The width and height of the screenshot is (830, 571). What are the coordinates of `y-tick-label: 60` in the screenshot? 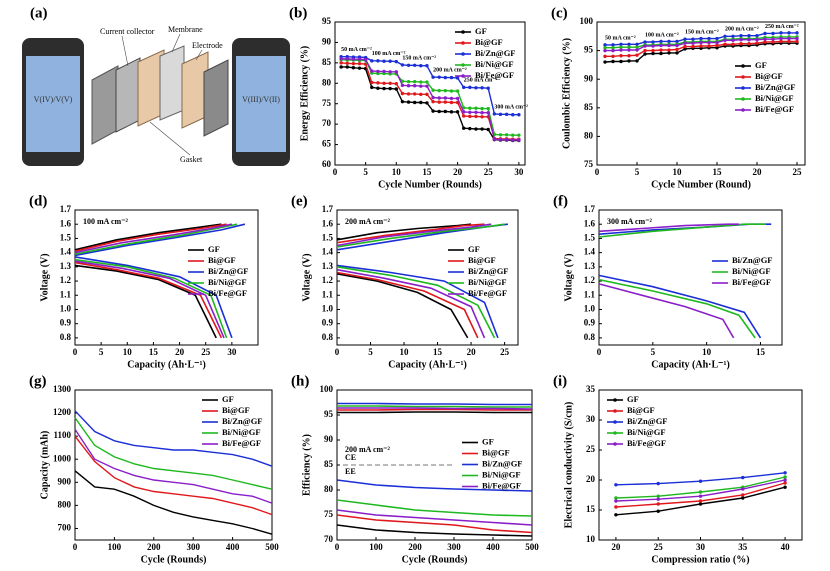 It's located at (327, 164).